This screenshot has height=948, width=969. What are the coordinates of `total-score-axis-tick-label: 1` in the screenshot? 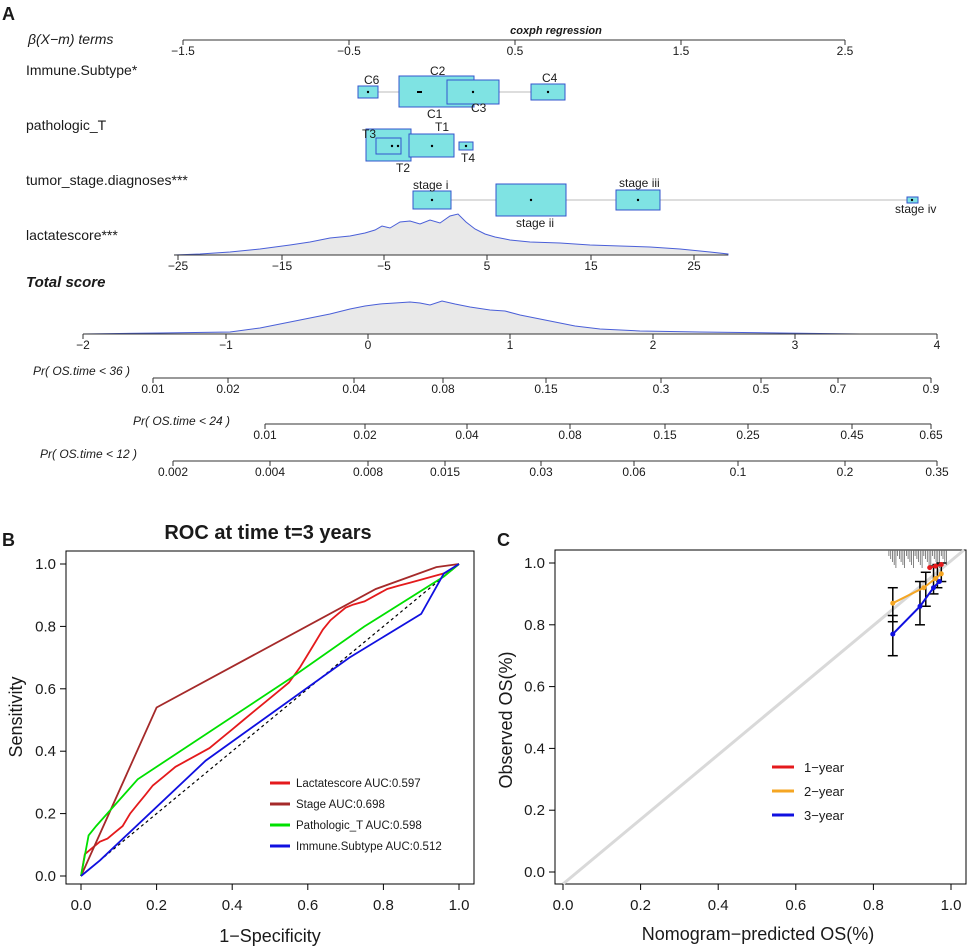 It's located at (510, 345).